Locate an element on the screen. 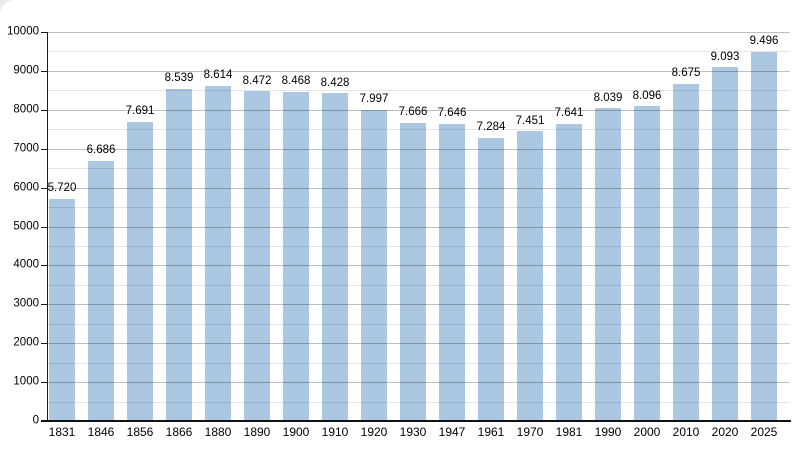 Image resolution: width=800 pixels, height=450 pixels. x-axis-label: 1990 is located at coordinates (608, 432).